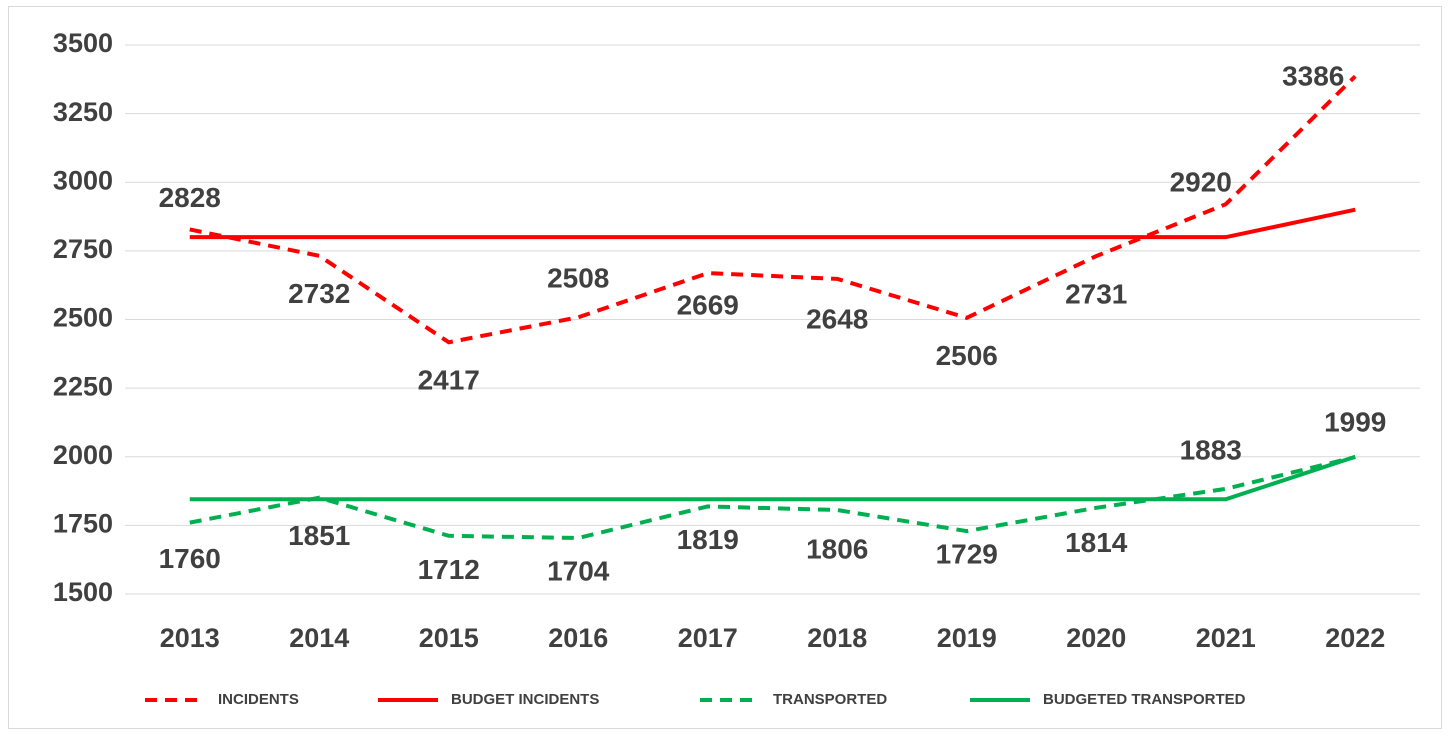  What do you see at coordinates (258, 699) in the screenshot?
I see `legend-label: INCIDENTS` at bounding box center [258, 699].